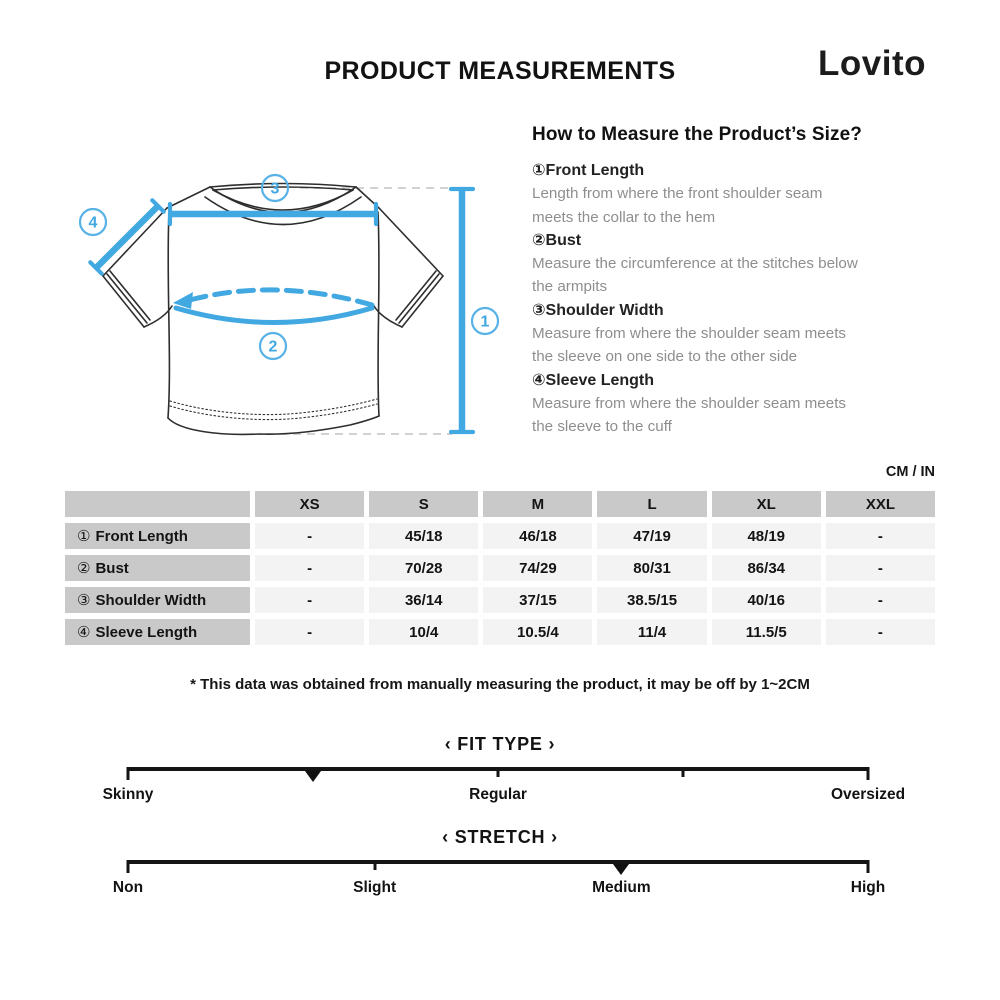 Image resolution: width=1000 pixels, height=1000 pixels. What do you see at coordinates (766, 504) in the screenshot?
I see `col-header-xl: XL` at bounding box center [766, 504].